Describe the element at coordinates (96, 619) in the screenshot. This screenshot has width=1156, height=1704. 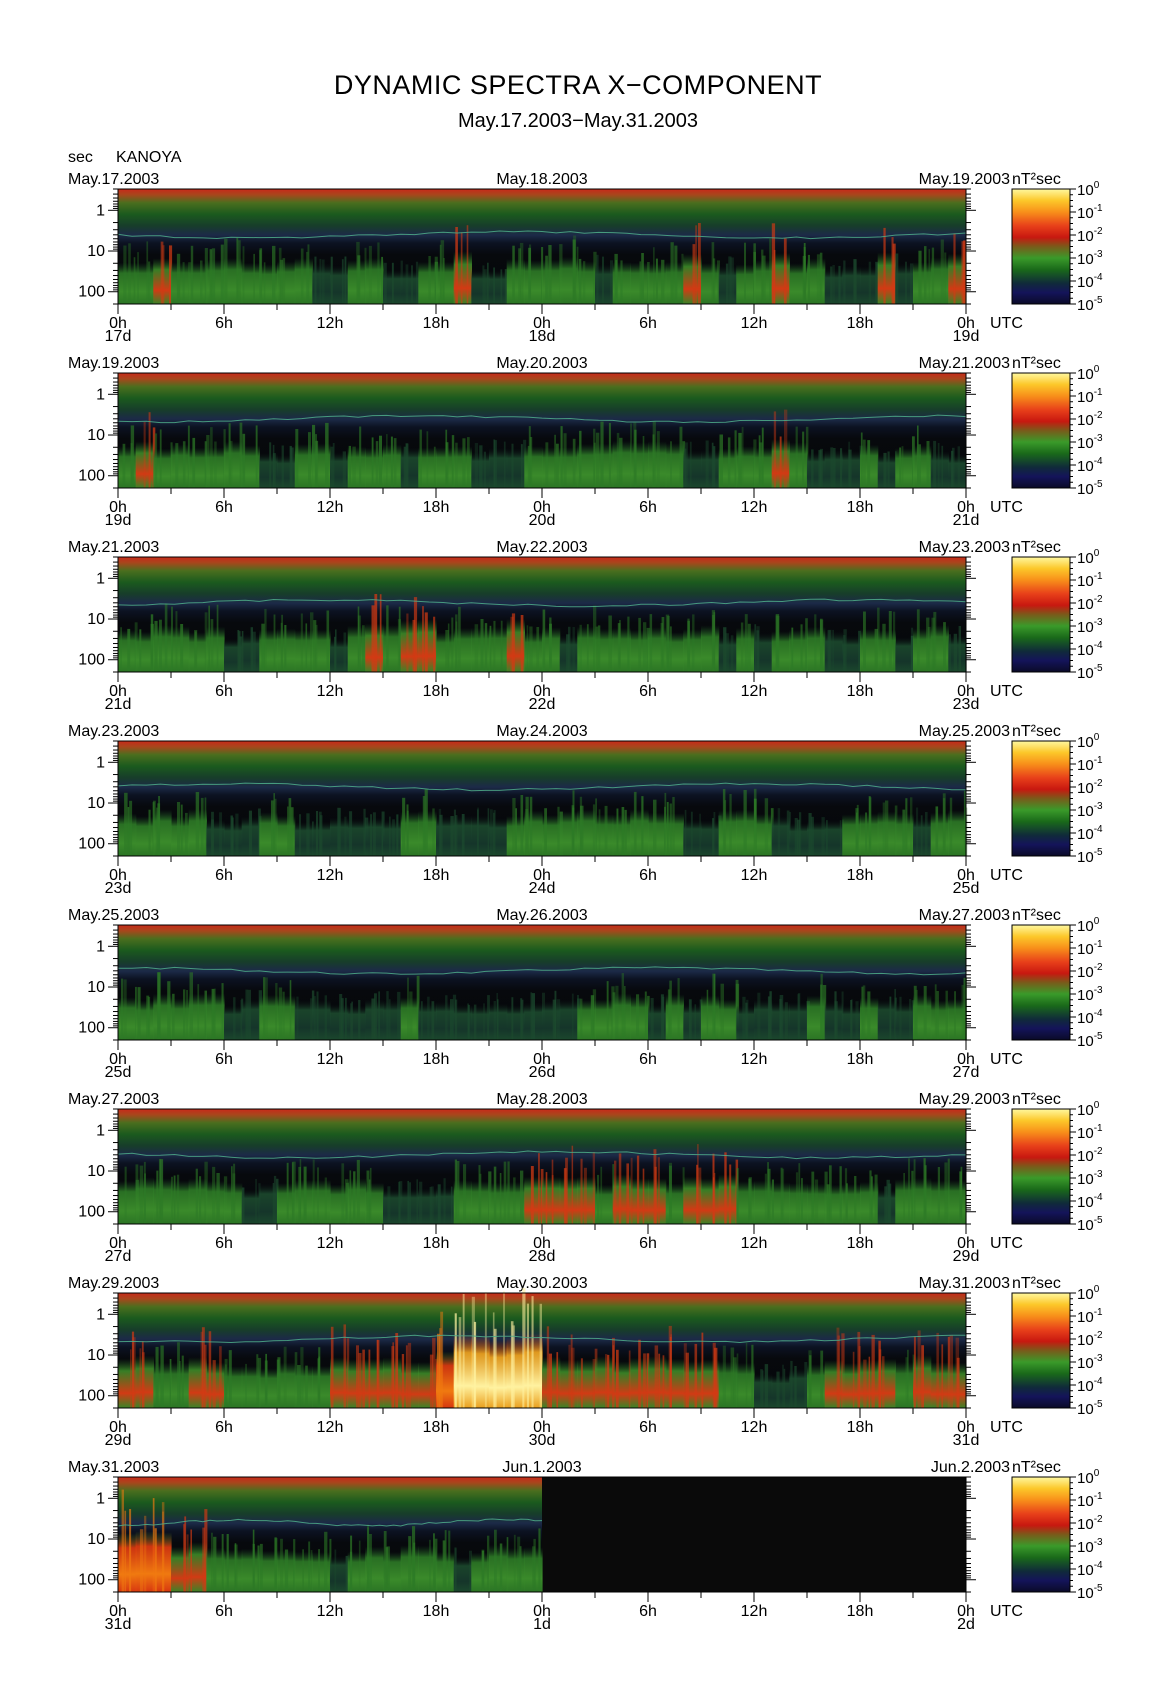
I see `y-tick-label: 10` at that location.